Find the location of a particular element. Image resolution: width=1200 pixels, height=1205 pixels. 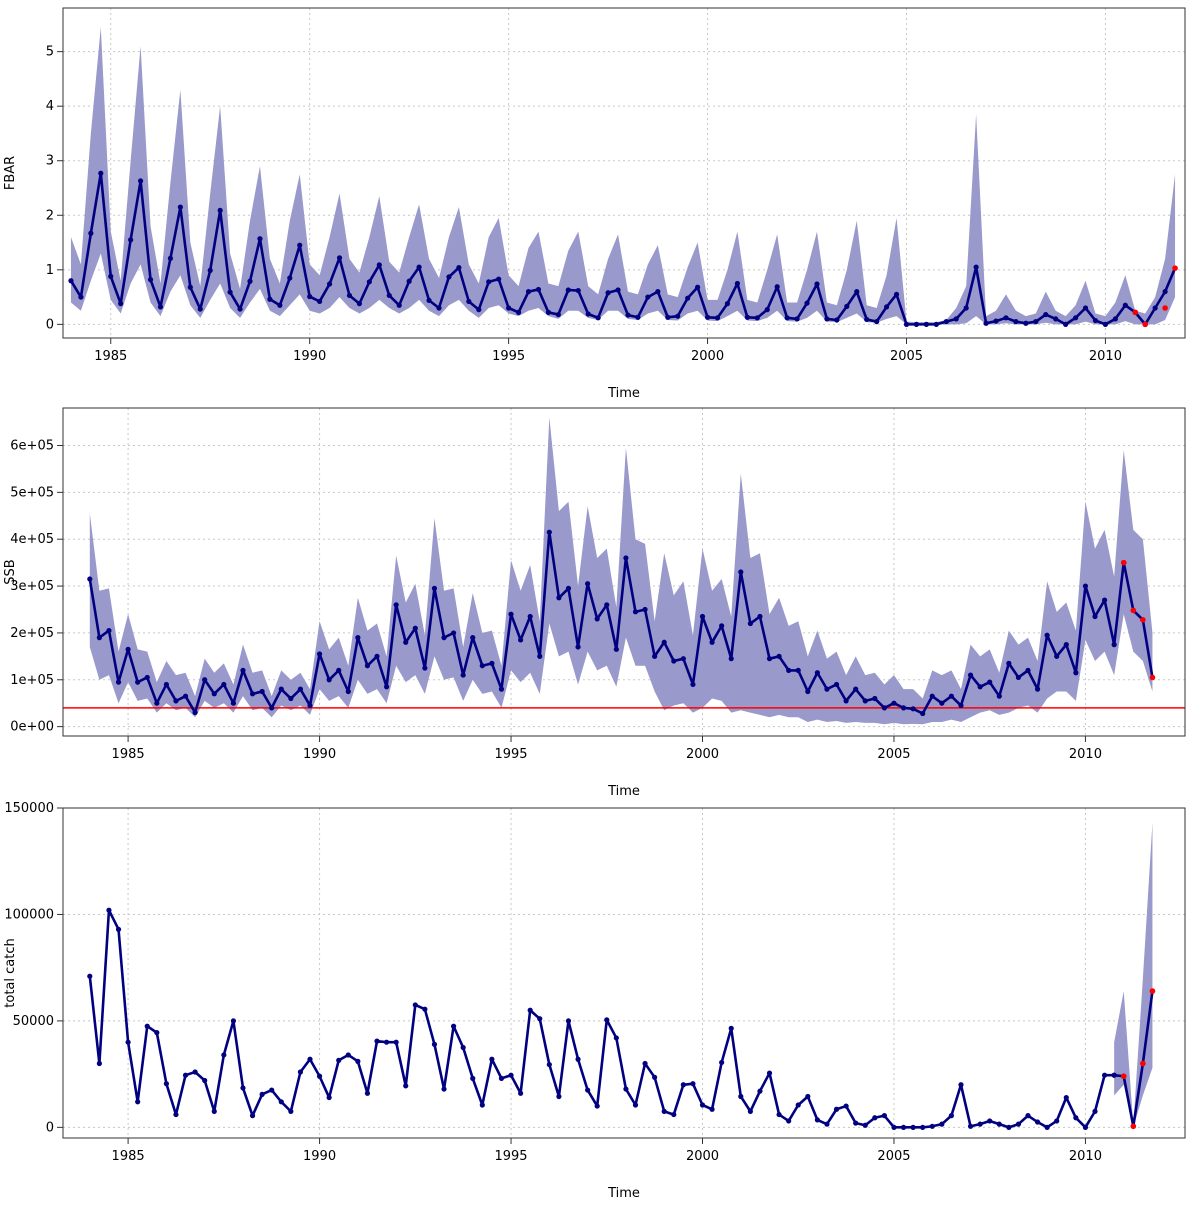

x-tick-label: 2000 is located at coordinates (702, 754).